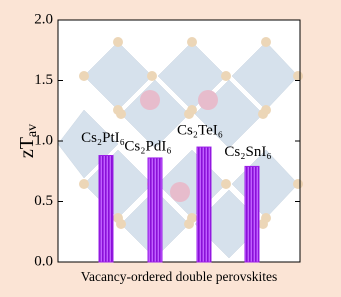  I want to click on y-axis-label: zTav, so click(28, 141).